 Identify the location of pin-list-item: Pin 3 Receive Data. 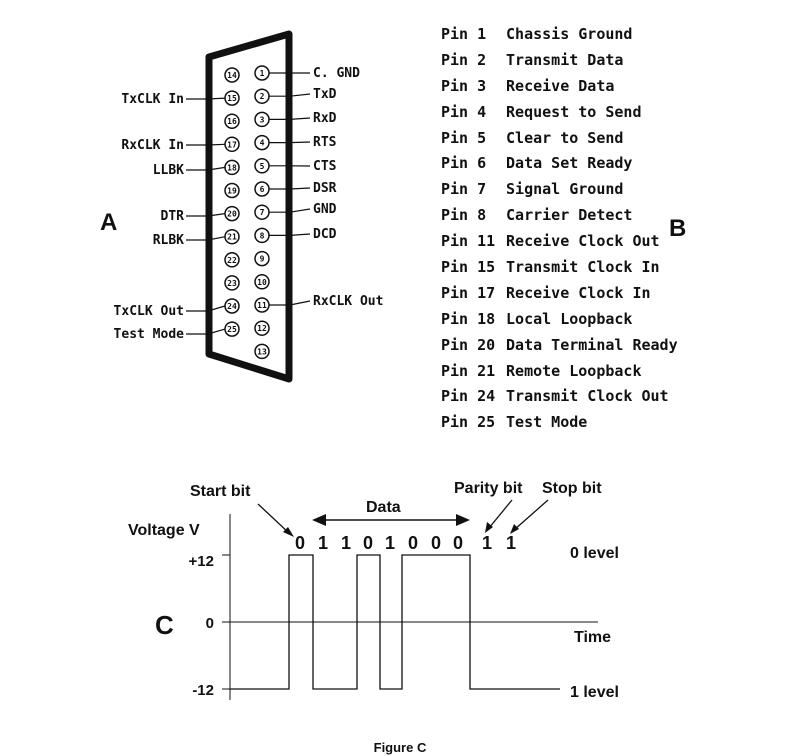
(559, 87).